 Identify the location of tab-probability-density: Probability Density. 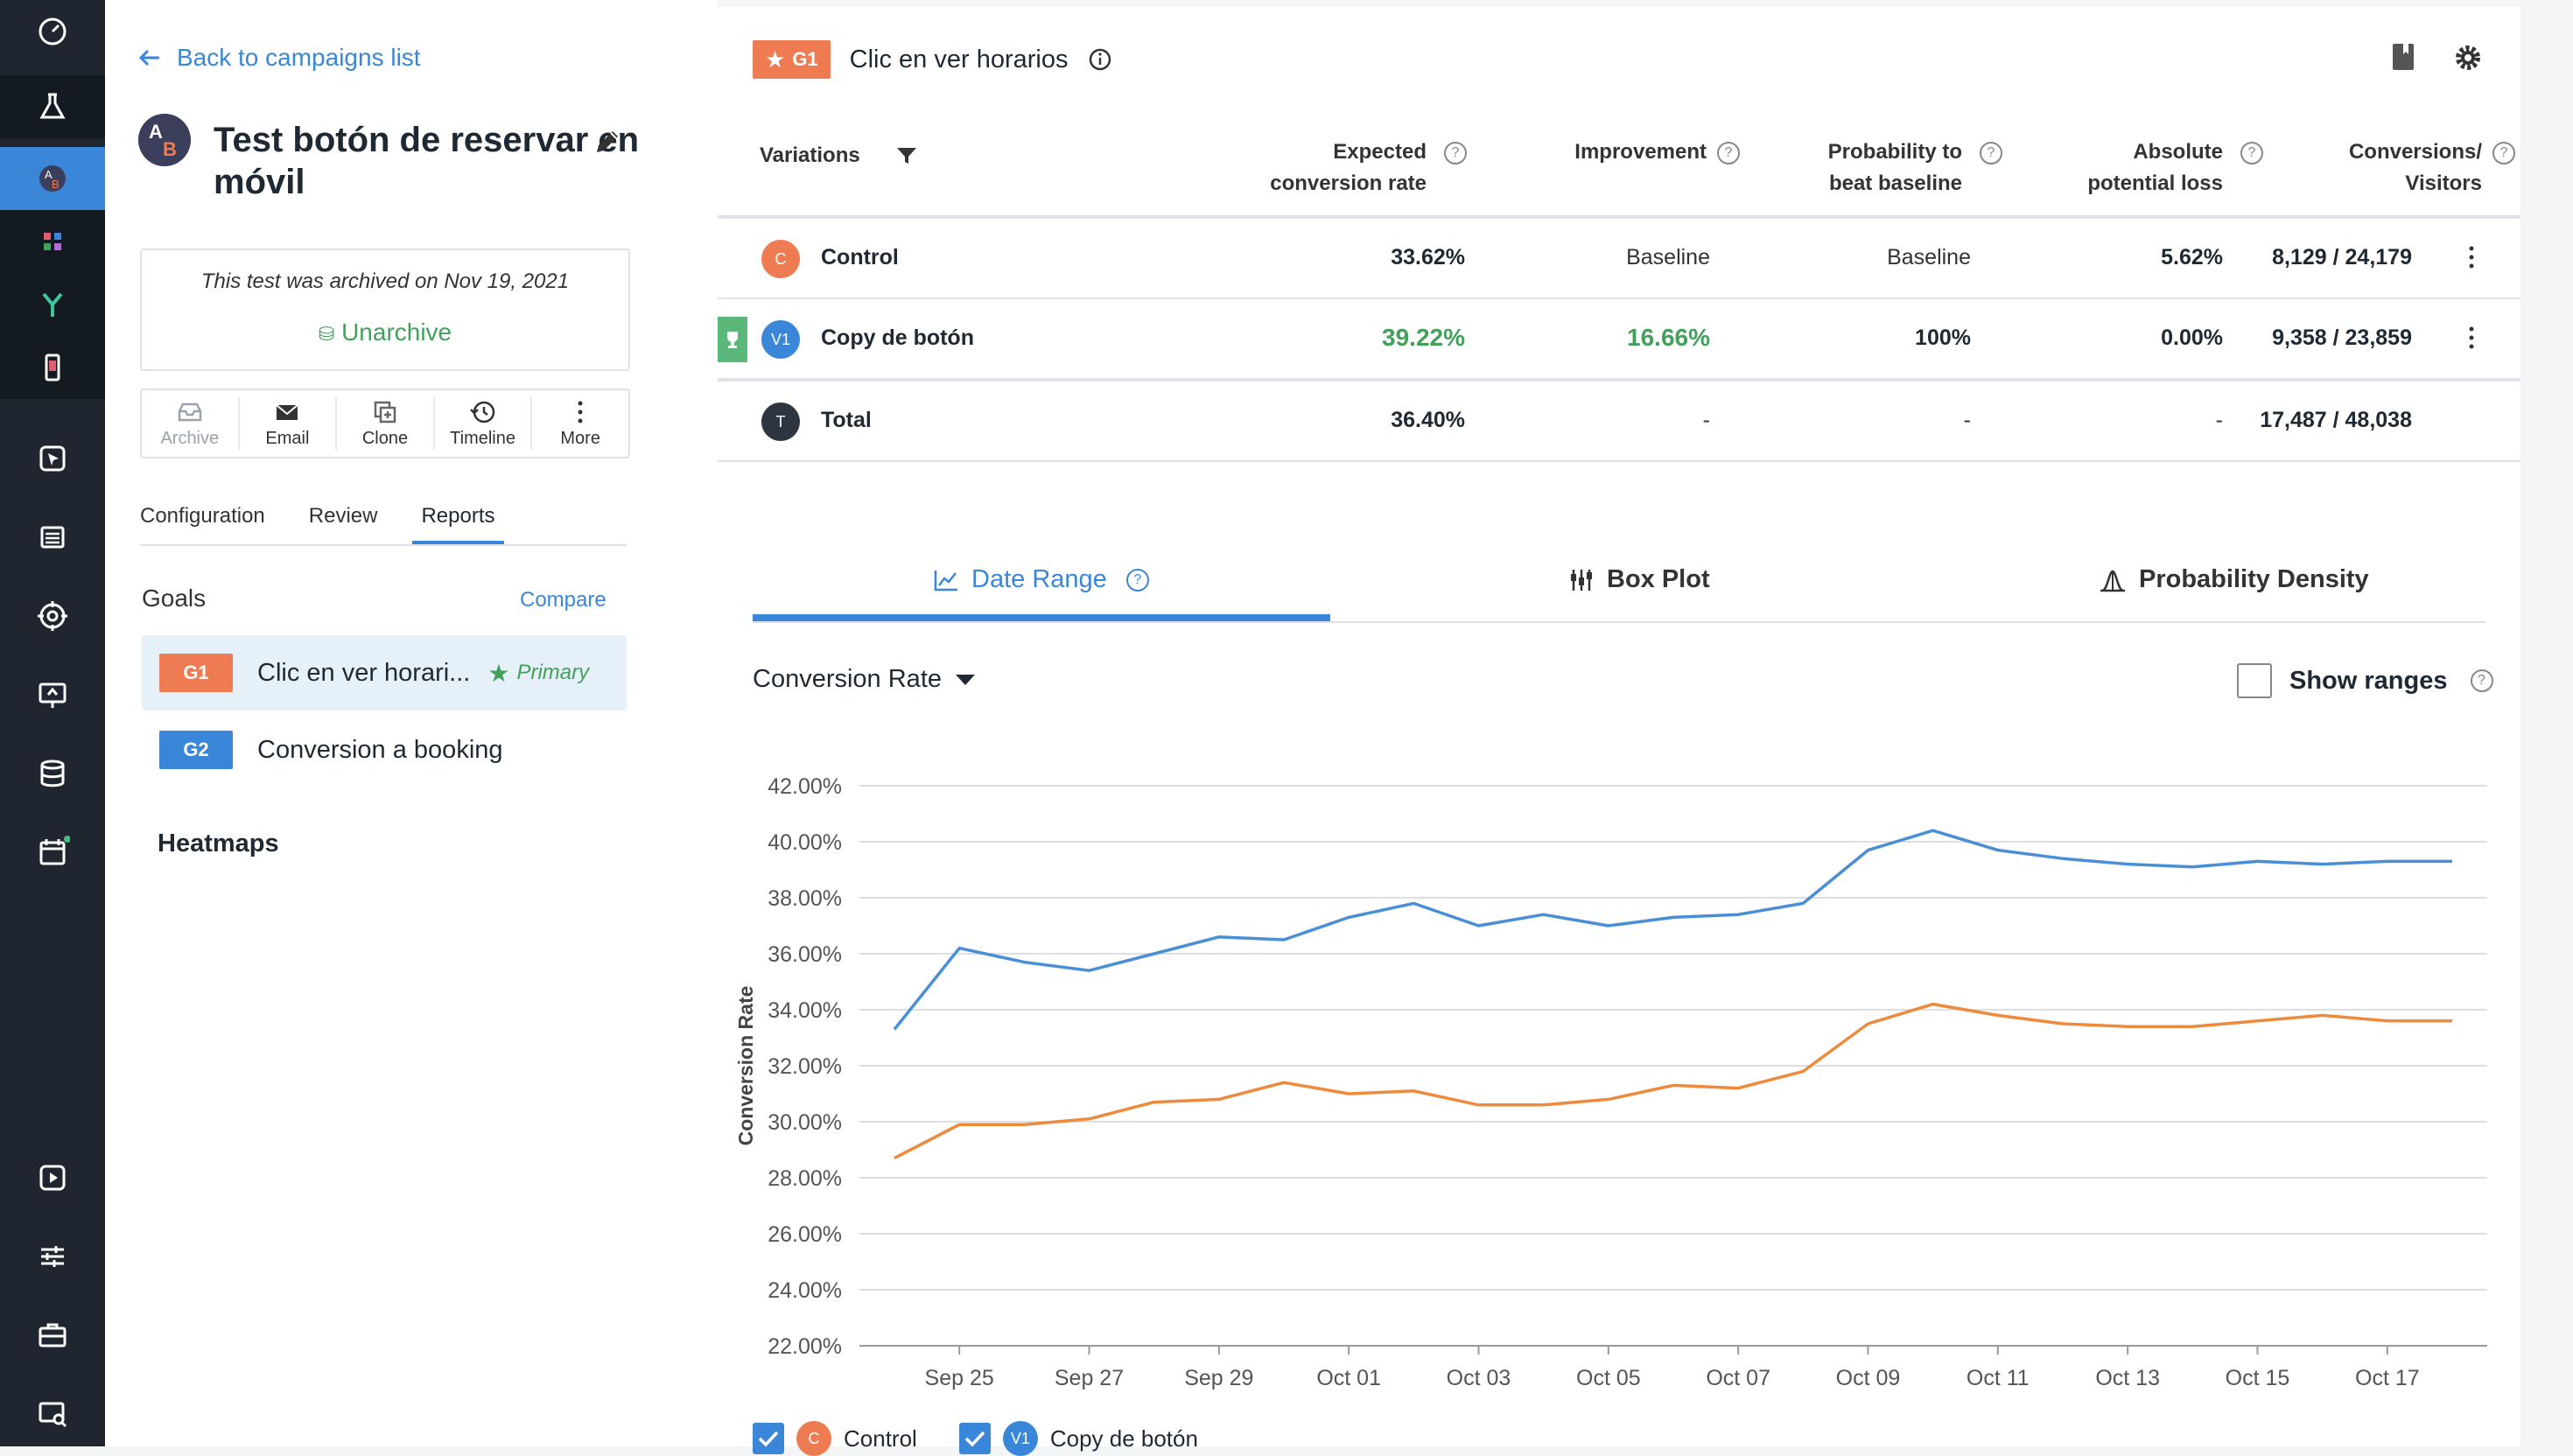
(2234, 579).